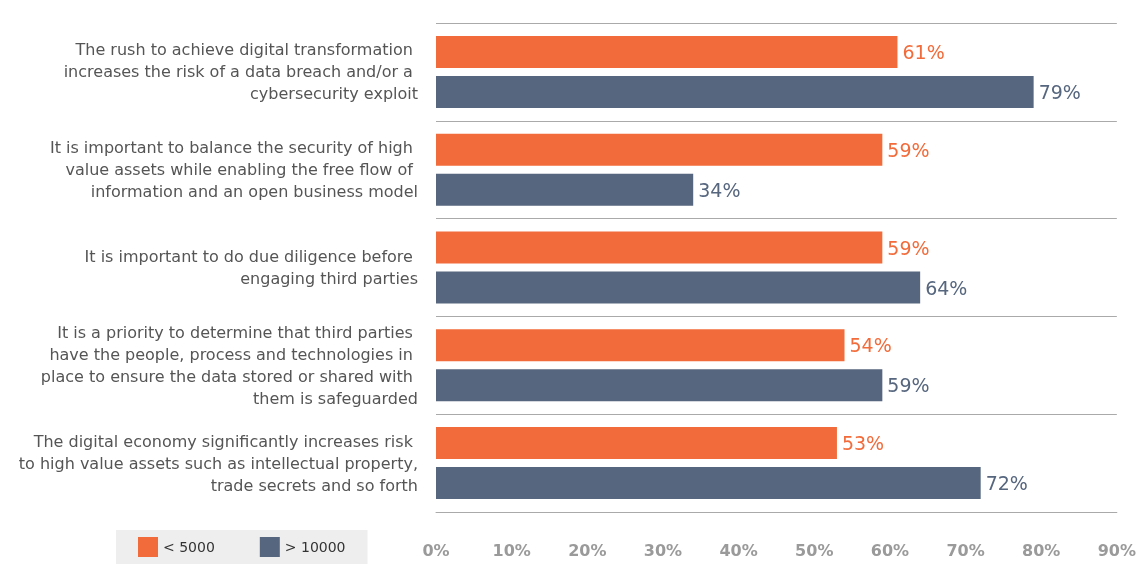 This screenshot has width=1147, height=576. Describe the element at coordinates (923, 51) in the screenshot. I see `data-label: 61%` at that location.